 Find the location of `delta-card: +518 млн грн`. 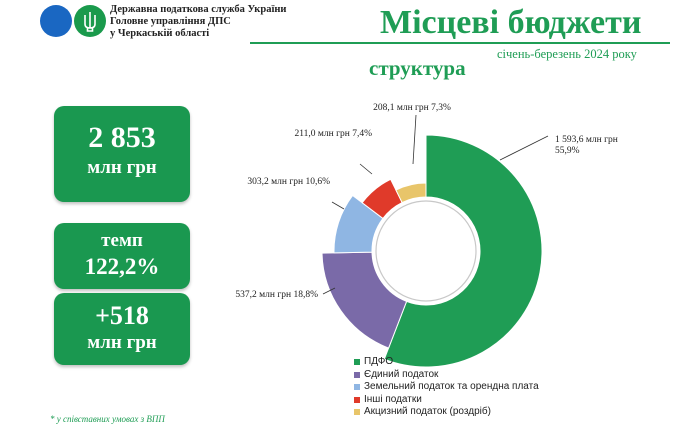

delta-card: +518 млн грн is located at coordinates (122, 329).